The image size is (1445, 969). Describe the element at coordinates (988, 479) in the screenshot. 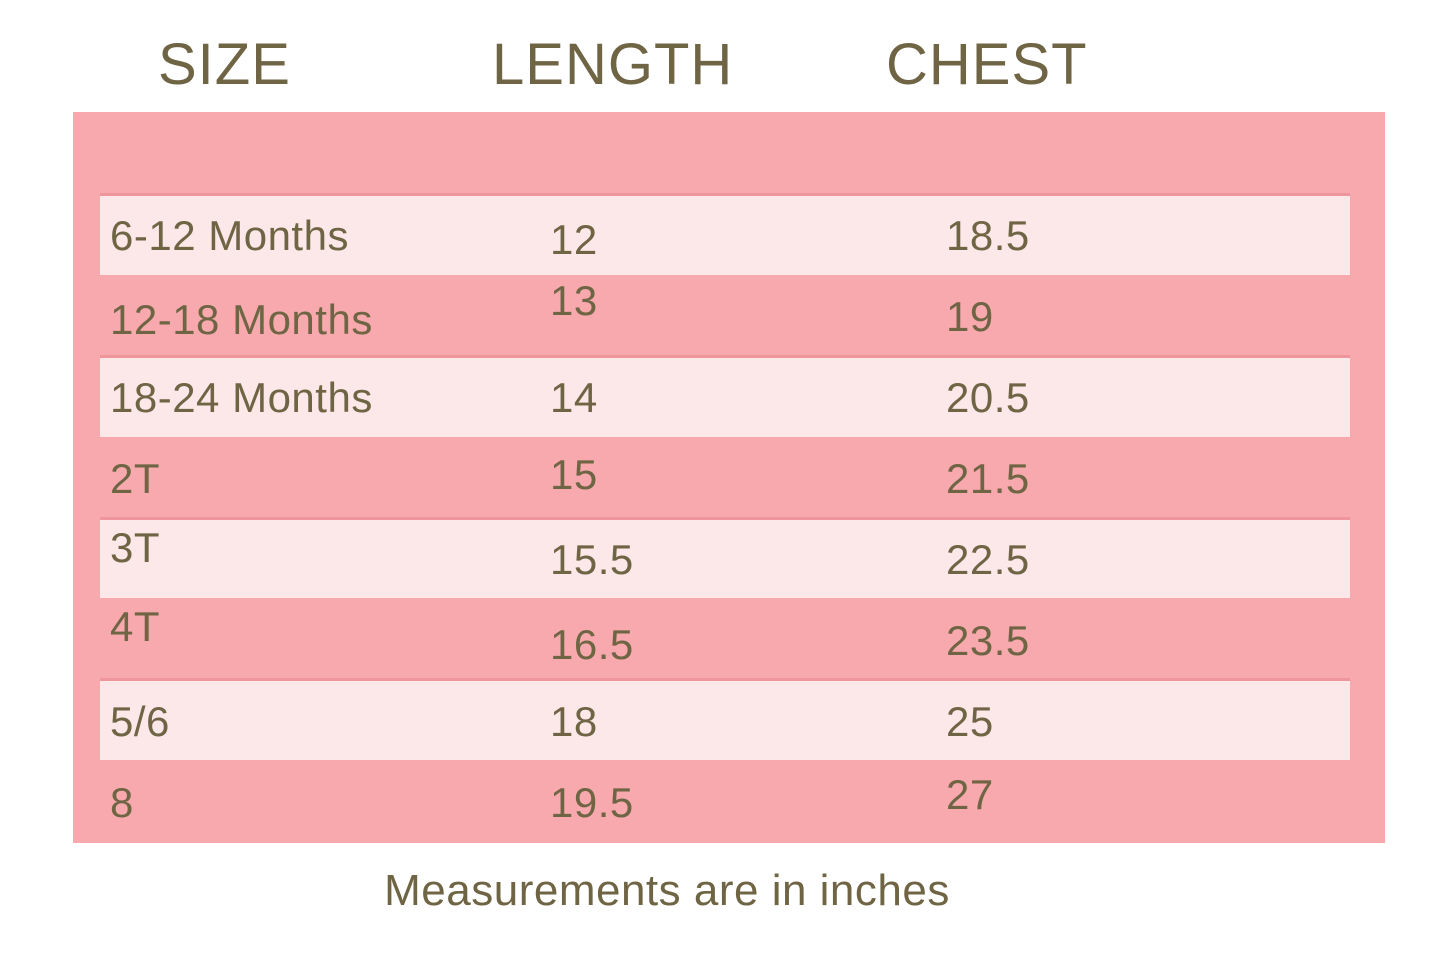

I see `chest-cell: 21.5` at that location.